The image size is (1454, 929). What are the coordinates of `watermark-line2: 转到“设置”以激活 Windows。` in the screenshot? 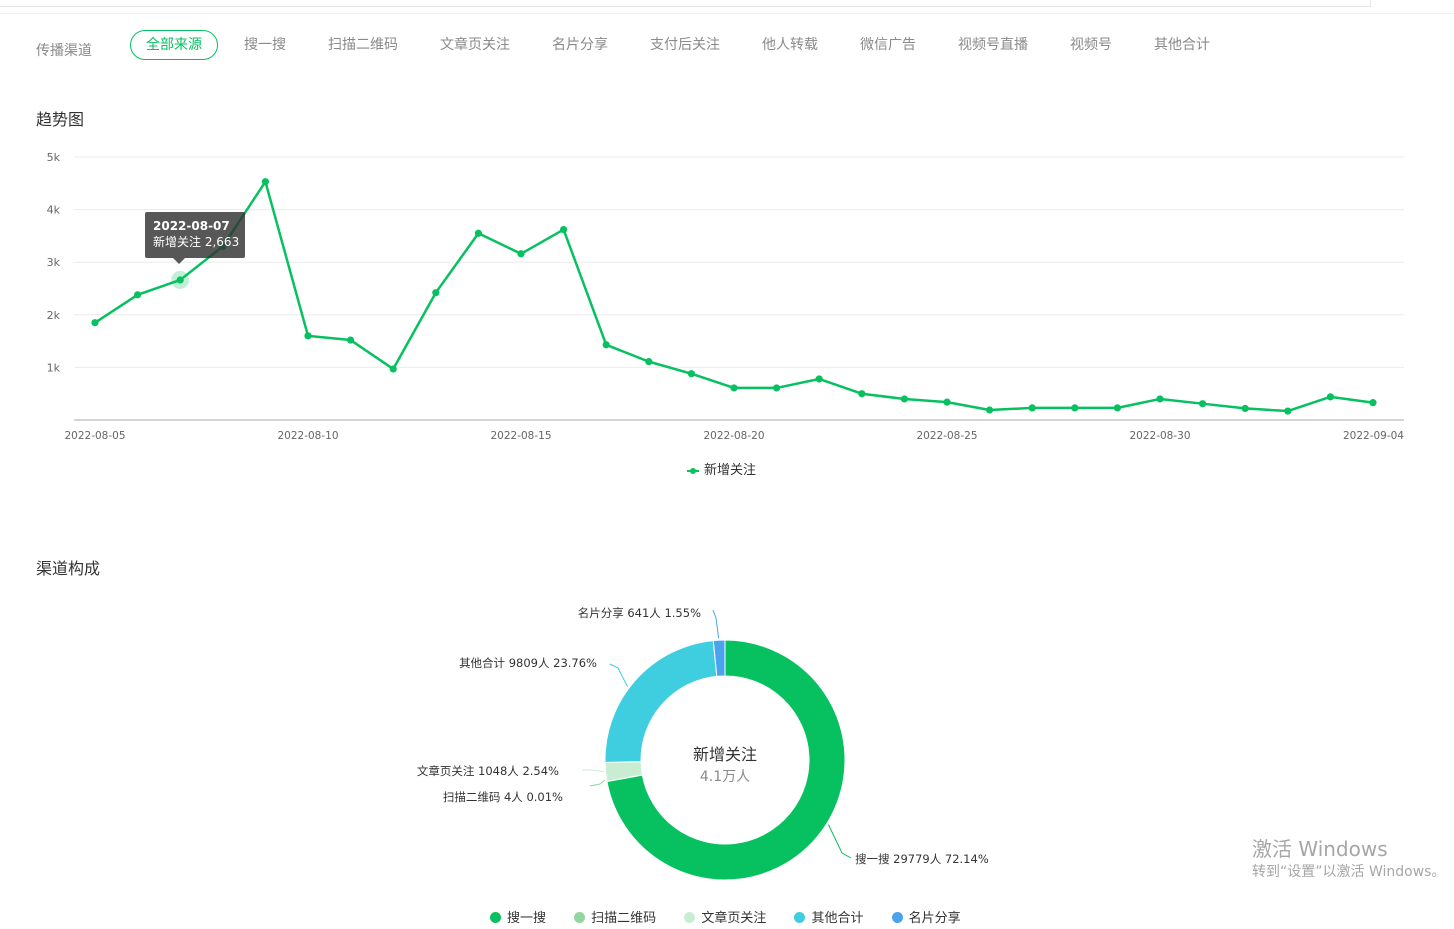 It's located at (1349, 872).